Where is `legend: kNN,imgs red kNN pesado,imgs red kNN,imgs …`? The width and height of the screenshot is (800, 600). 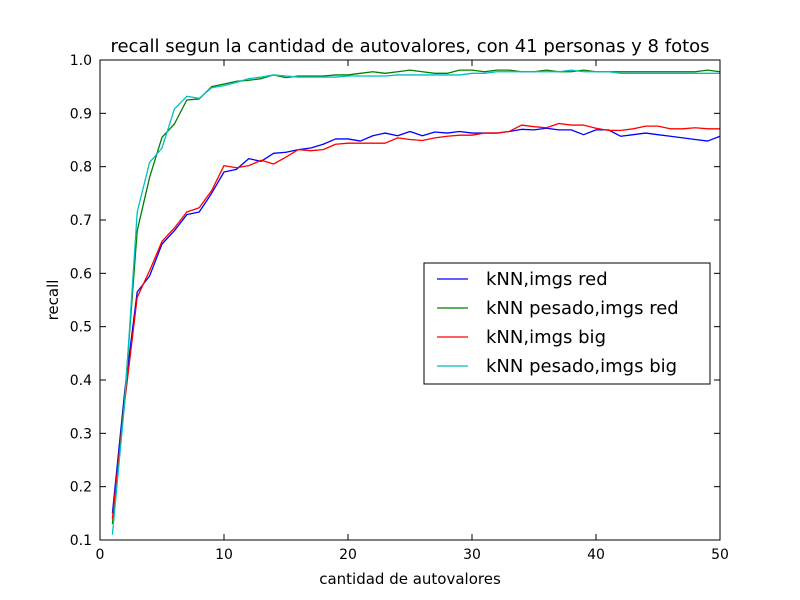 legend: kNN,imgs red kNN pesado,imgs red kNN,imgs … is located at coordinates (567, 323).